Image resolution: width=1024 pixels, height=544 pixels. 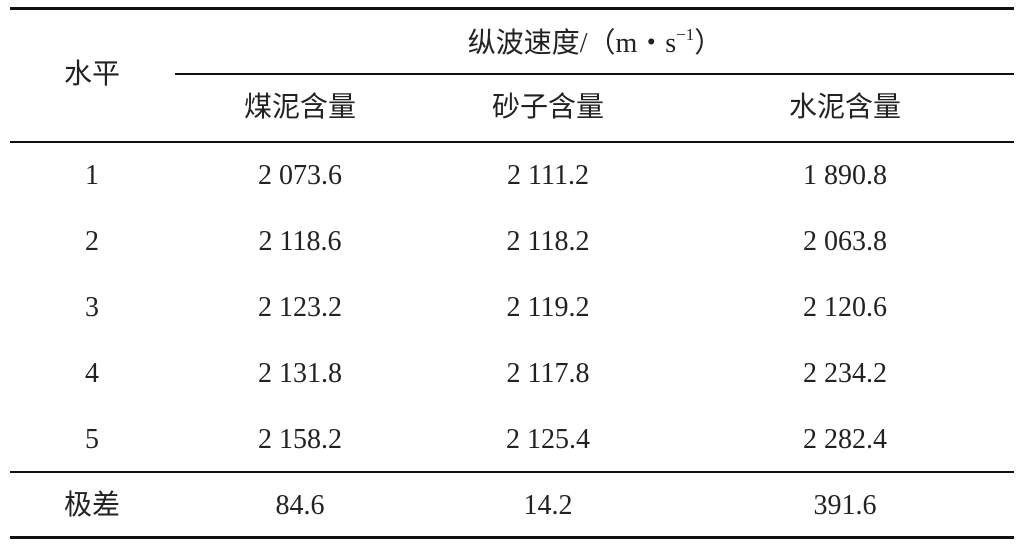 I want to click on group-header-sup: −1, so click(x=685, y=34).